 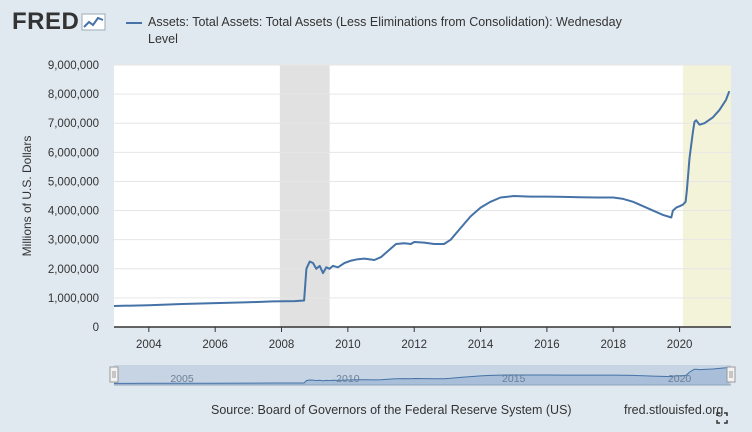 I want to click on navigator-left-handle, so click(x=114, y=374).